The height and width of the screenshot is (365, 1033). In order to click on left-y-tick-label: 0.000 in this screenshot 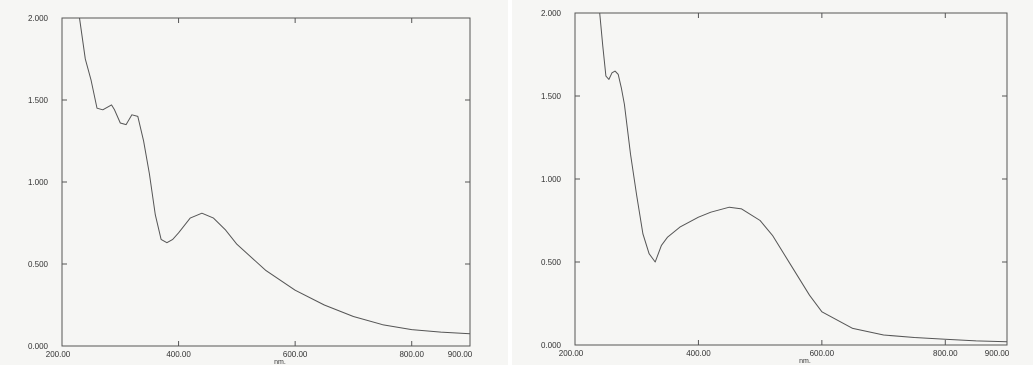, I will do `click(38, 346)`.